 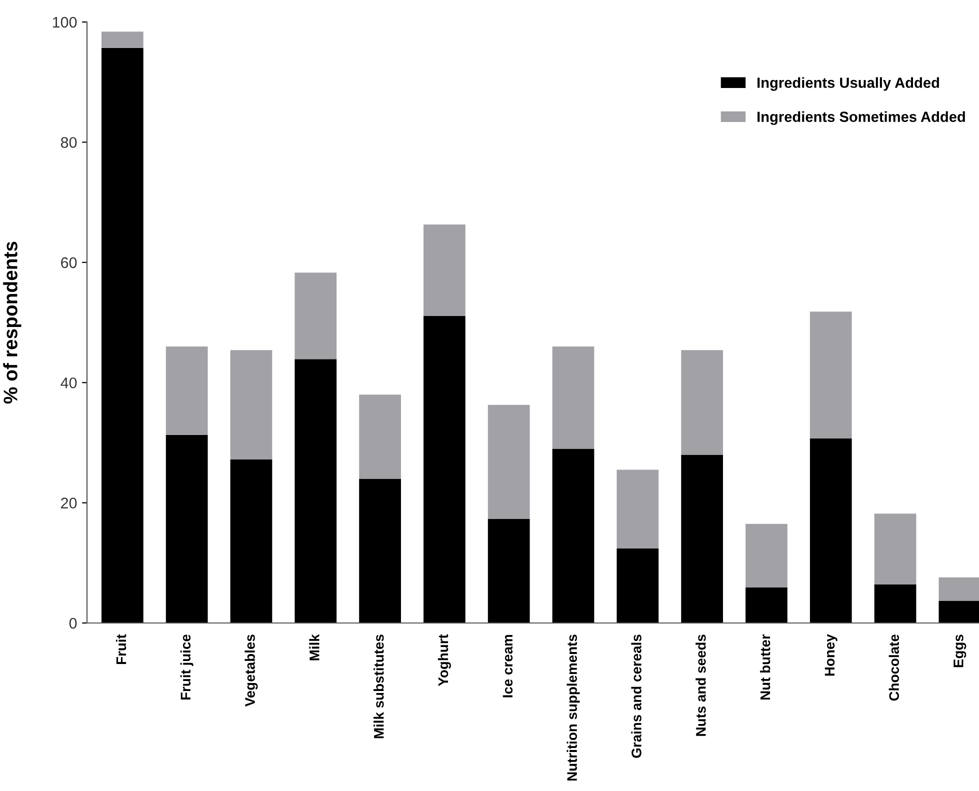 I want to click on x-tick-label: Fruit juice, so click(x=187, y=667).